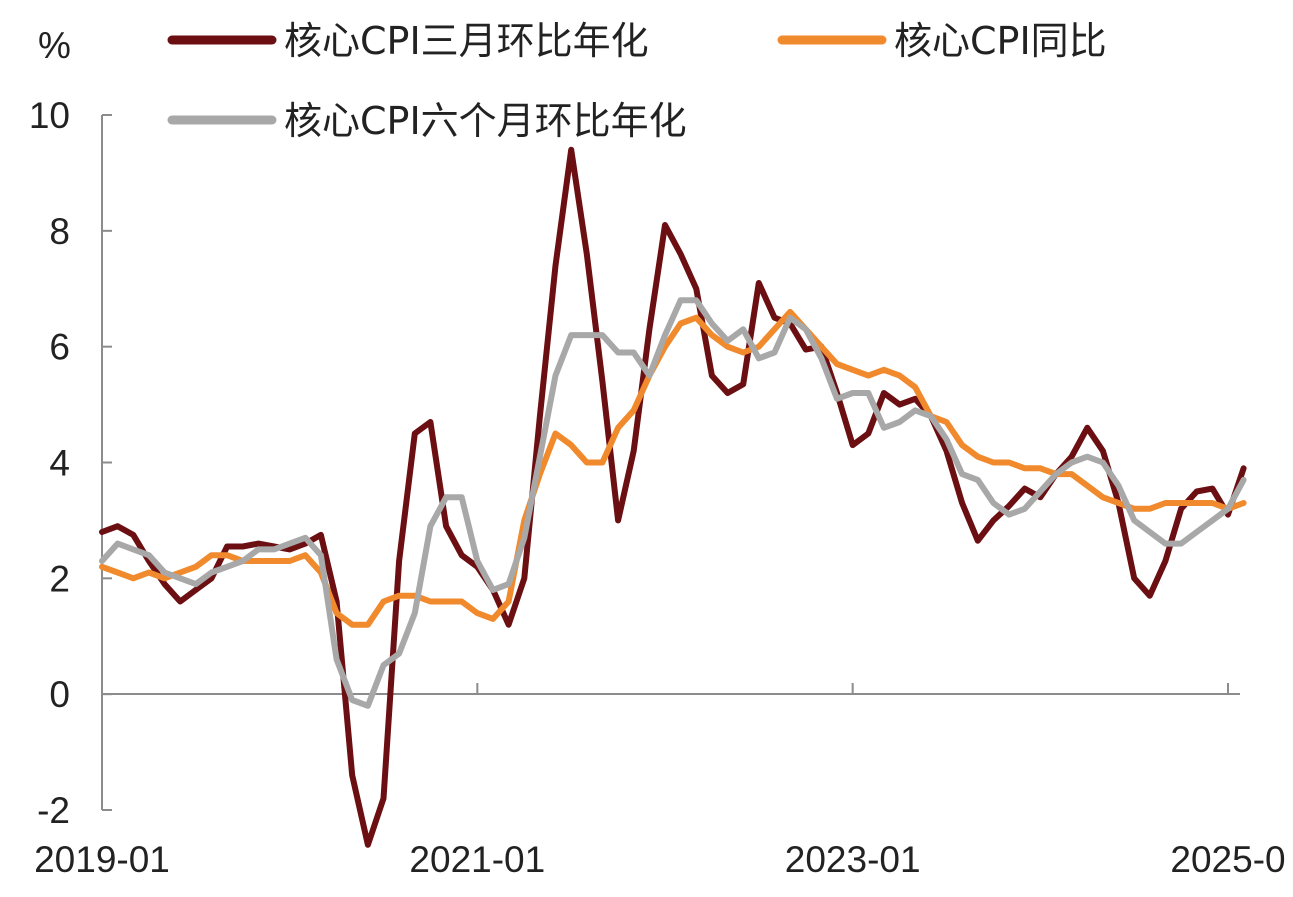 Image resolution: width=1293 pixels, height=897 pixels. Describe the element at coordinates (54, 45) in the screenshot. I see `y-axis-unit-label: %` at that location.